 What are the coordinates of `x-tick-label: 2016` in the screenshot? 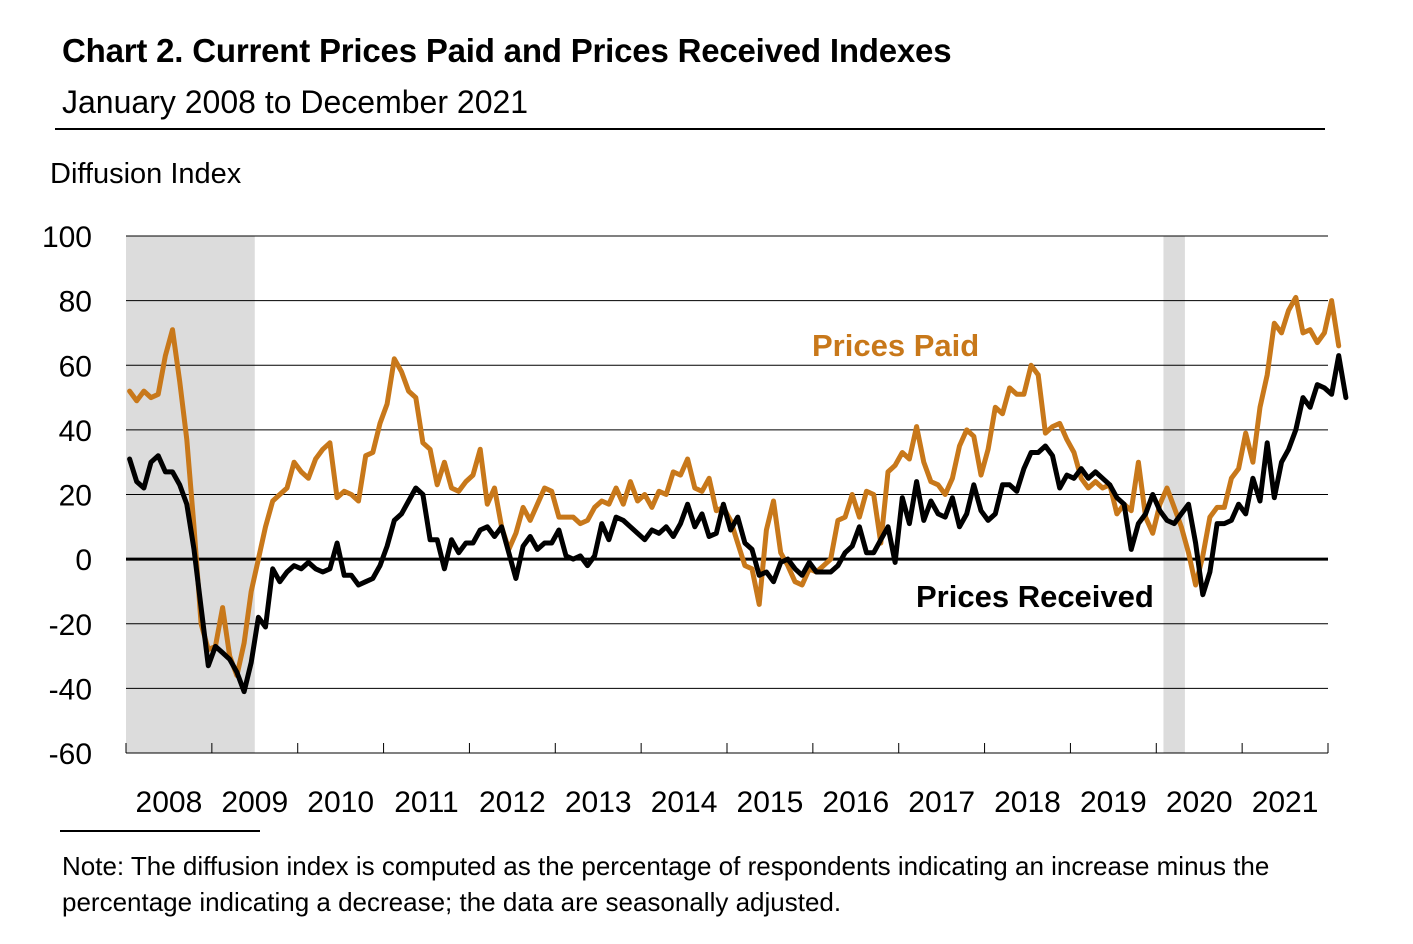 It's located at (855, 802).